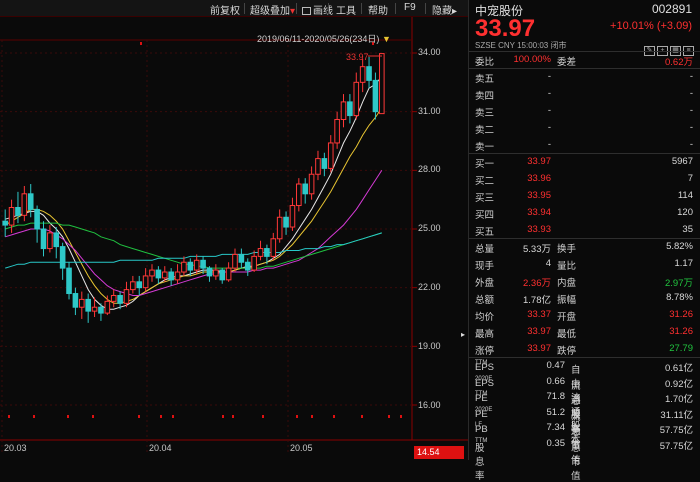 Image resolution: width=700 pixels, height=482 pixels. I want to click on fundamental-row: EPS TTM 0.47 自由流通股本 0.61亿, so click(584, 402).